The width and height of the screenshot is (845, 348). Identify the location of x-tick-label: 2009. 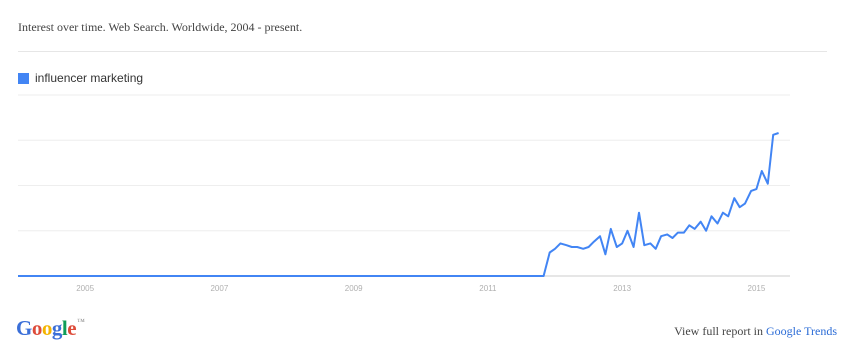
(354, 288).